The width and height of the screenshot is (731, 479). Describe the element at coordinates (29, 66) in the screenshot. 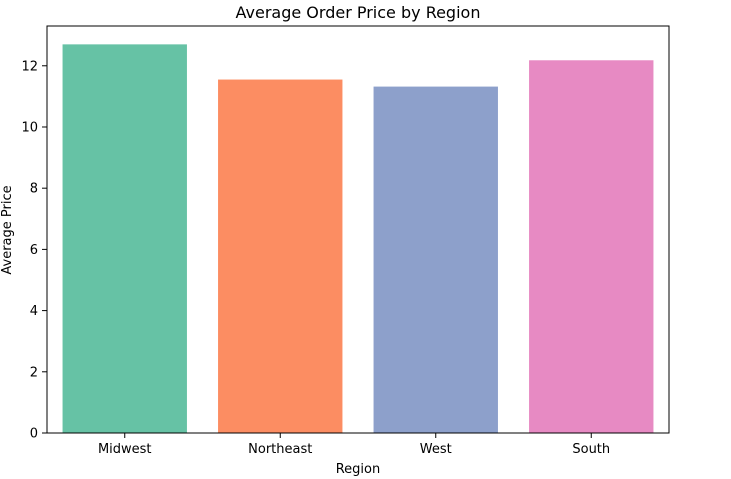

I see `y-tick-label: 12` at that location.